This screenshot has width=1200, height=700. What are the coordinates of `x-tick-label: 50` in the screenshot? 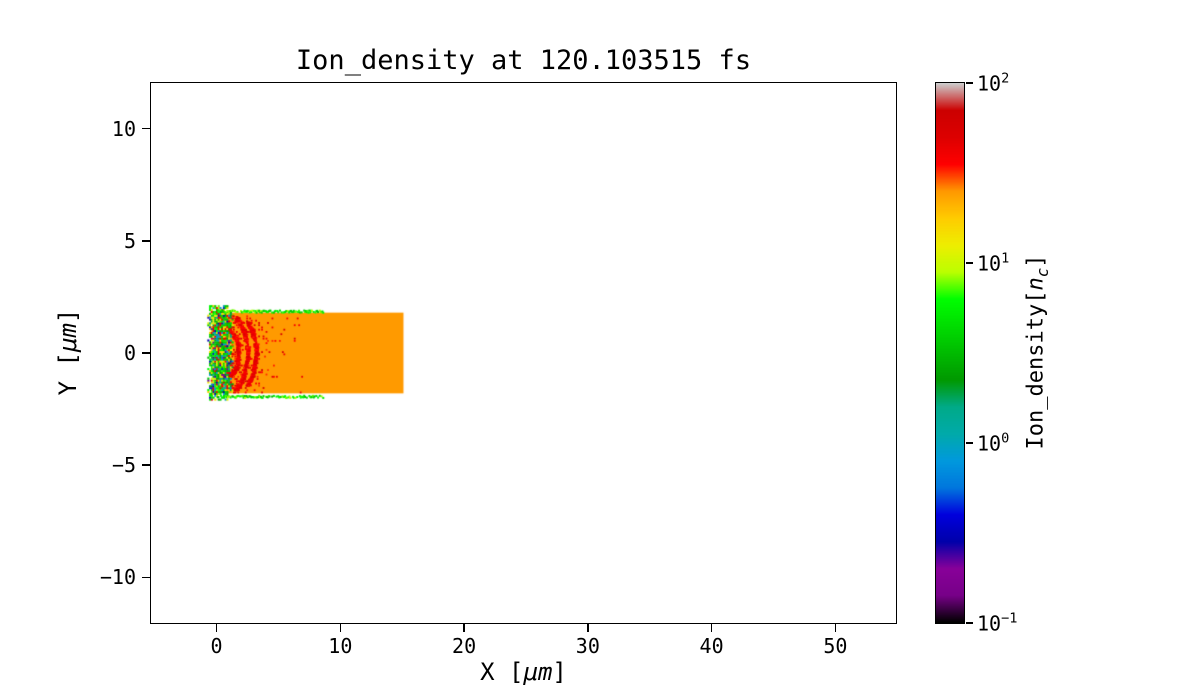 It's located at (835, 646).